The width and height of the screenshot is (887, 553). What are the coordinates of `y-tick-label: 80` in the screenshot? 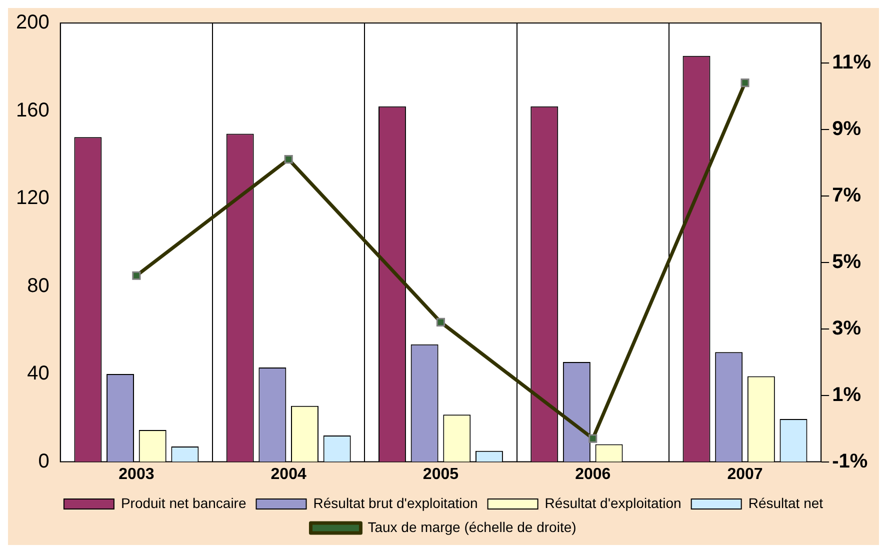 It's located at (38, 285).